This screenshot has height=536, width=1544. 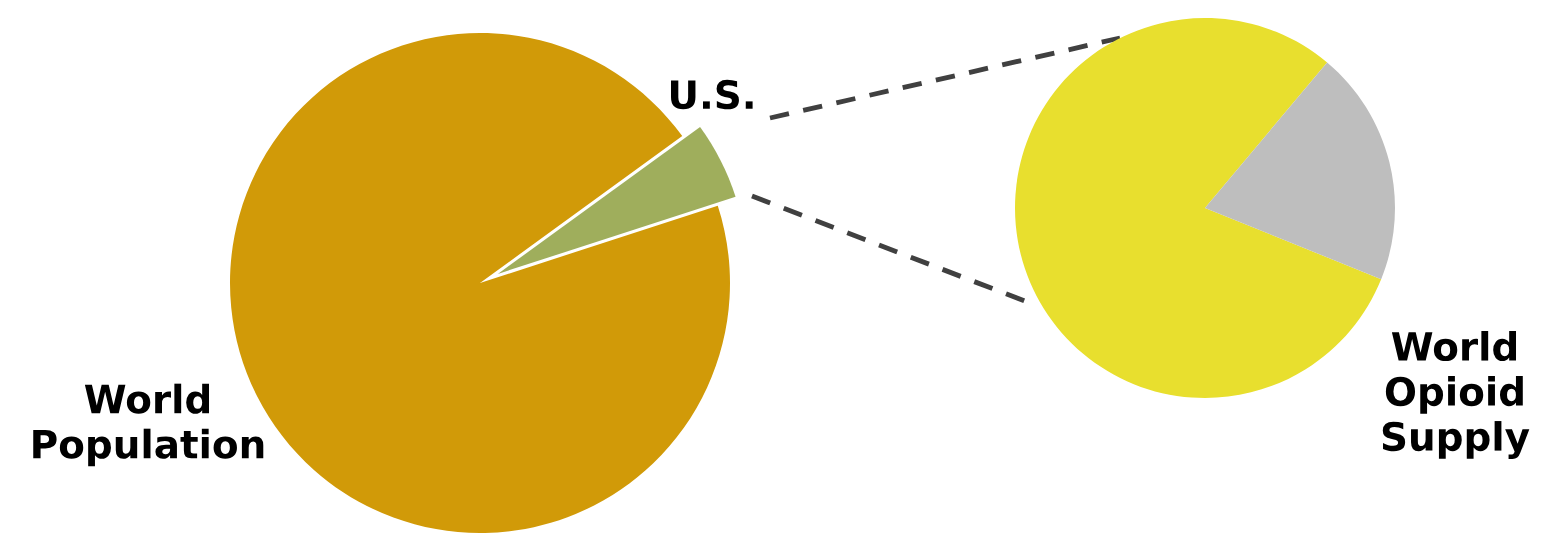 What do you see at coordinates (148, 425) in the screenshot?
I see `text: World Population` at bounding box center [148, 425].